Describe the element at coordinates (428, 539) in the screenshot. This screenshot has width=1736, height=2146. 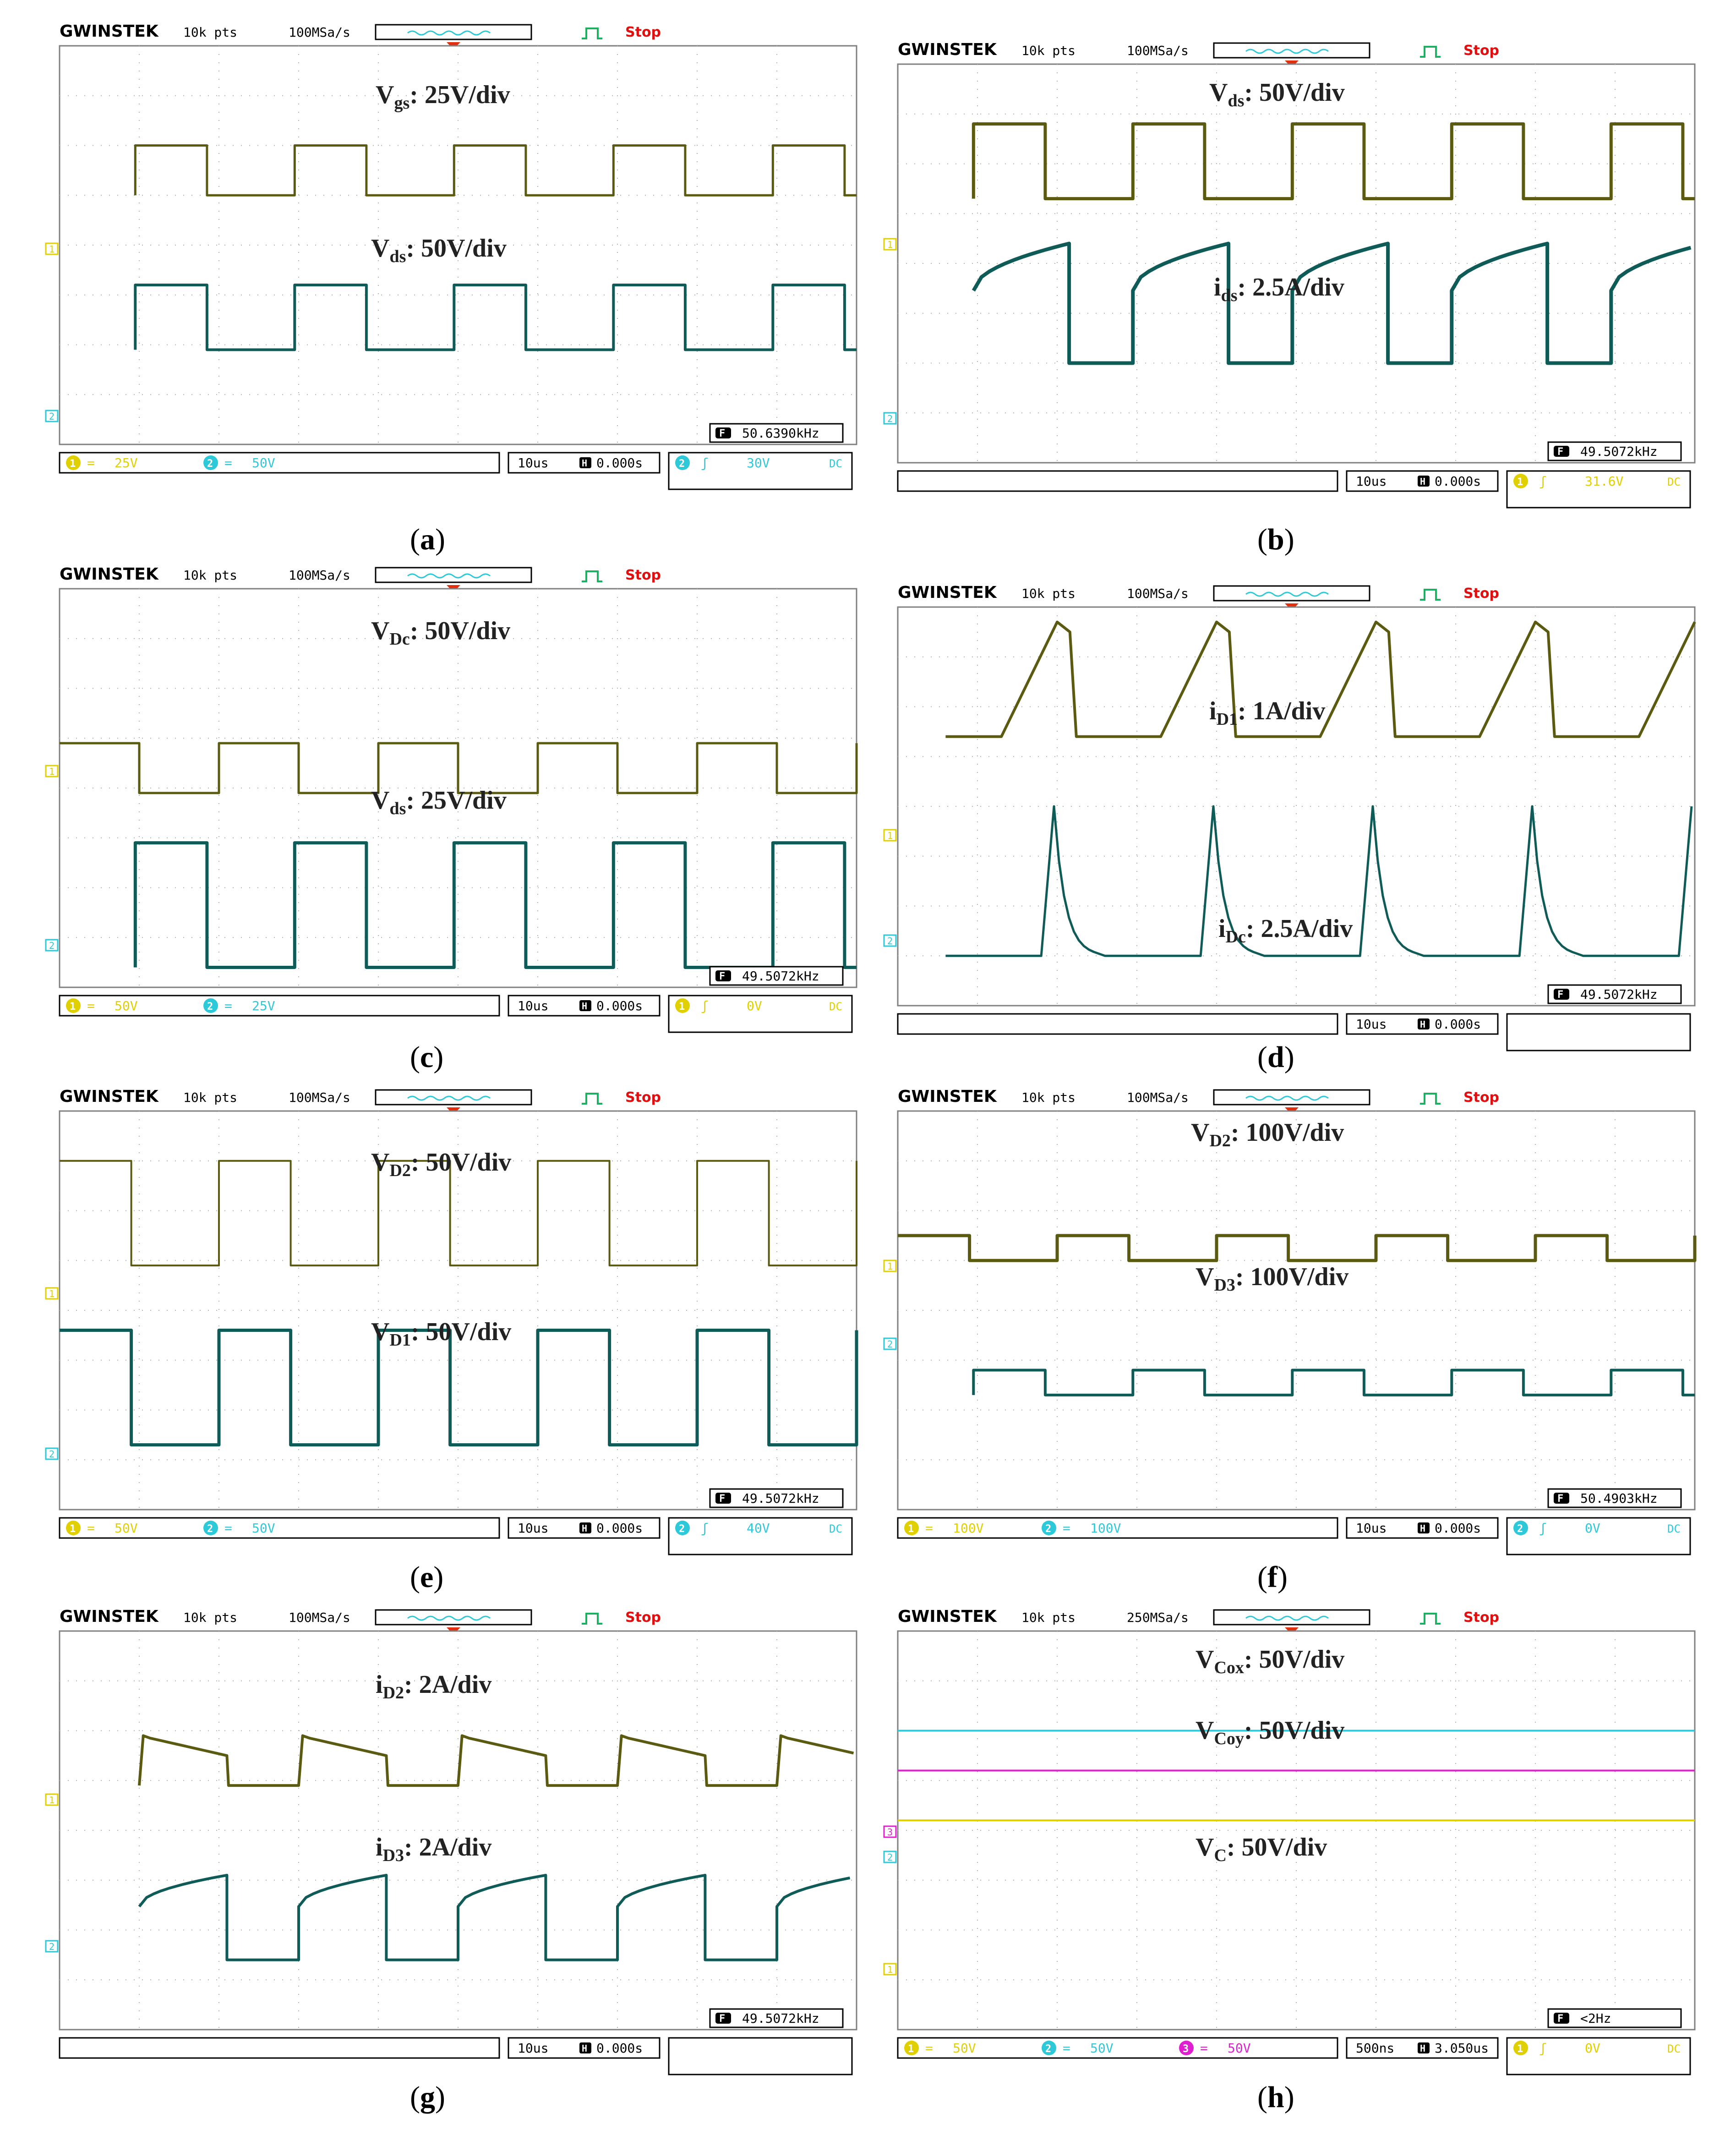
I see `caption-a: (a)` at that location.